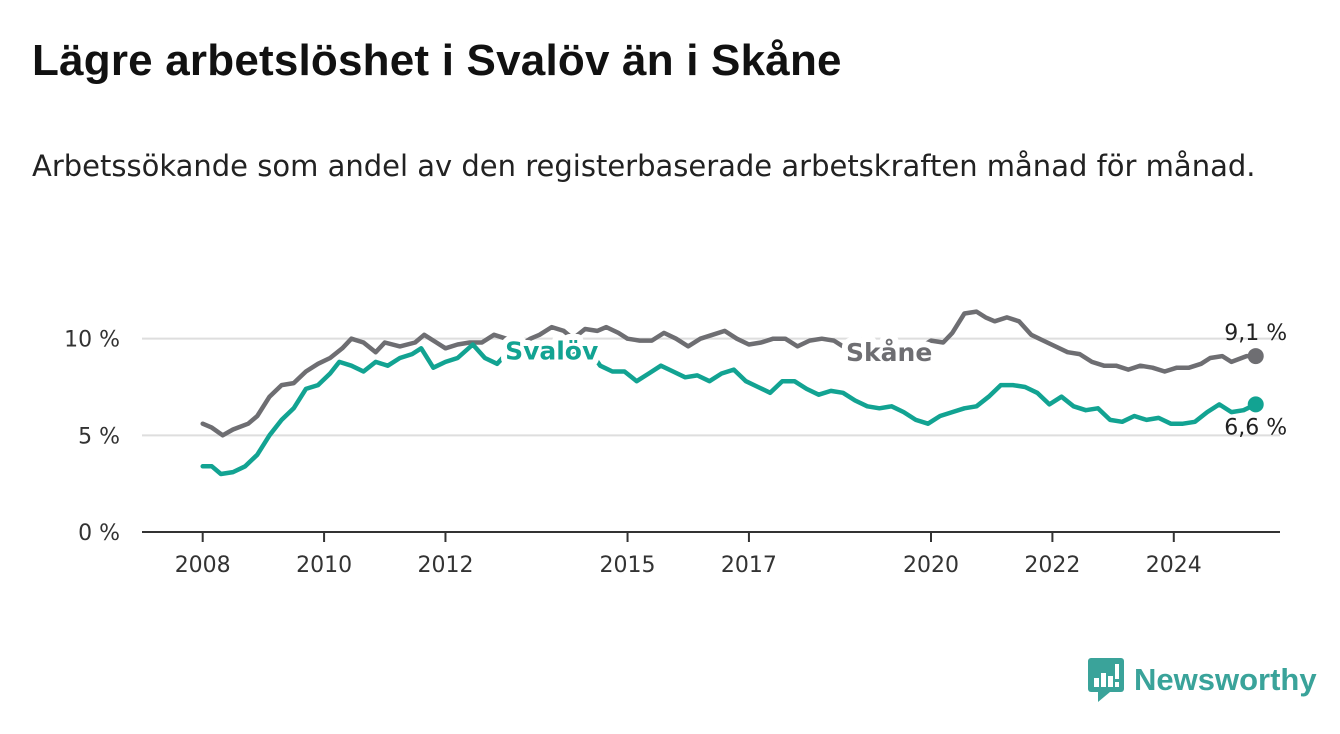 This screenshot has height=734, width=1340. I want to click on series-label-halo: Skåne, so click(889, 352).